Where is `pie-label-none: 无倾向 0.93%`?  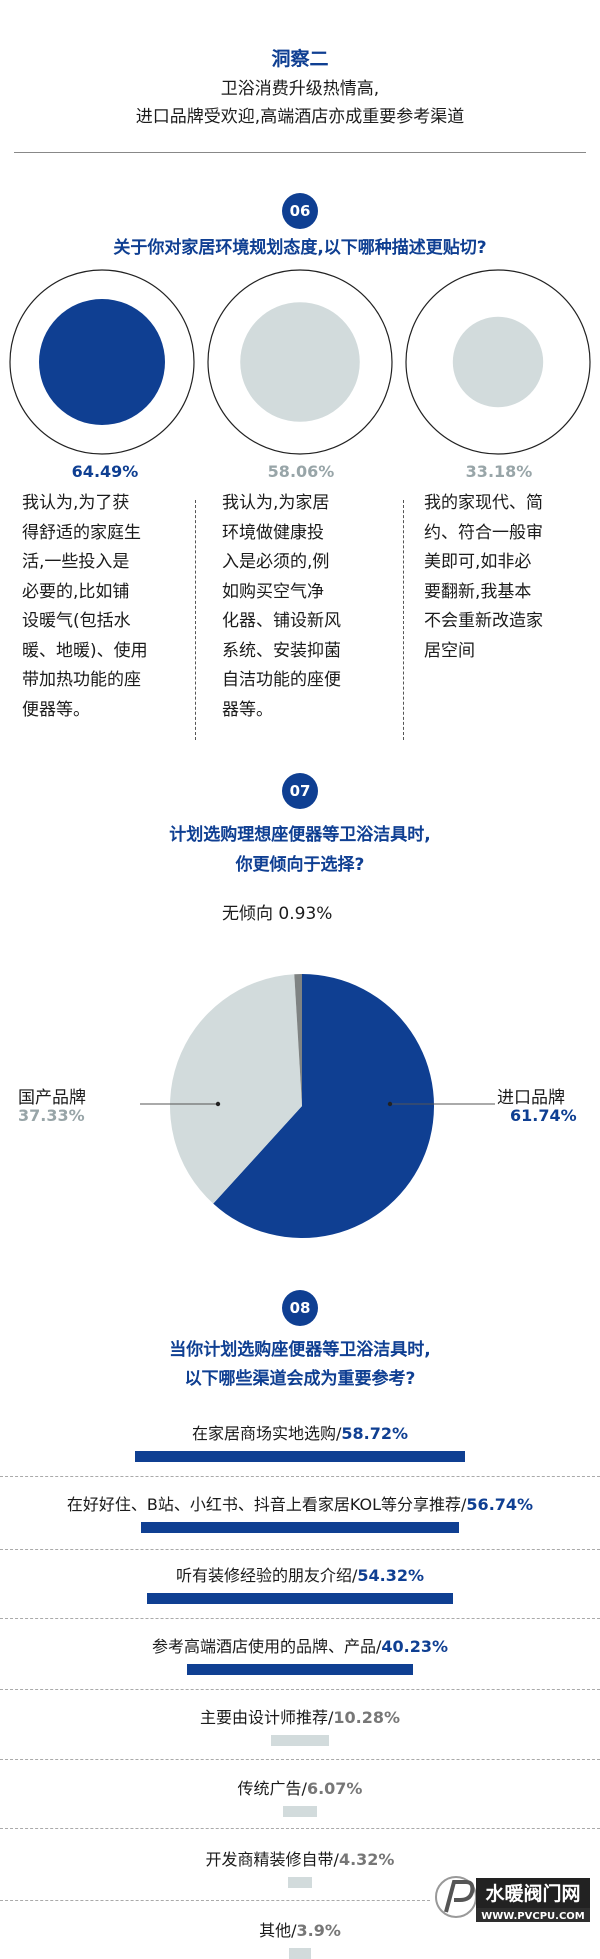 pie-label-none: 无倾向 0.93% is located at coordinates (277, 914).